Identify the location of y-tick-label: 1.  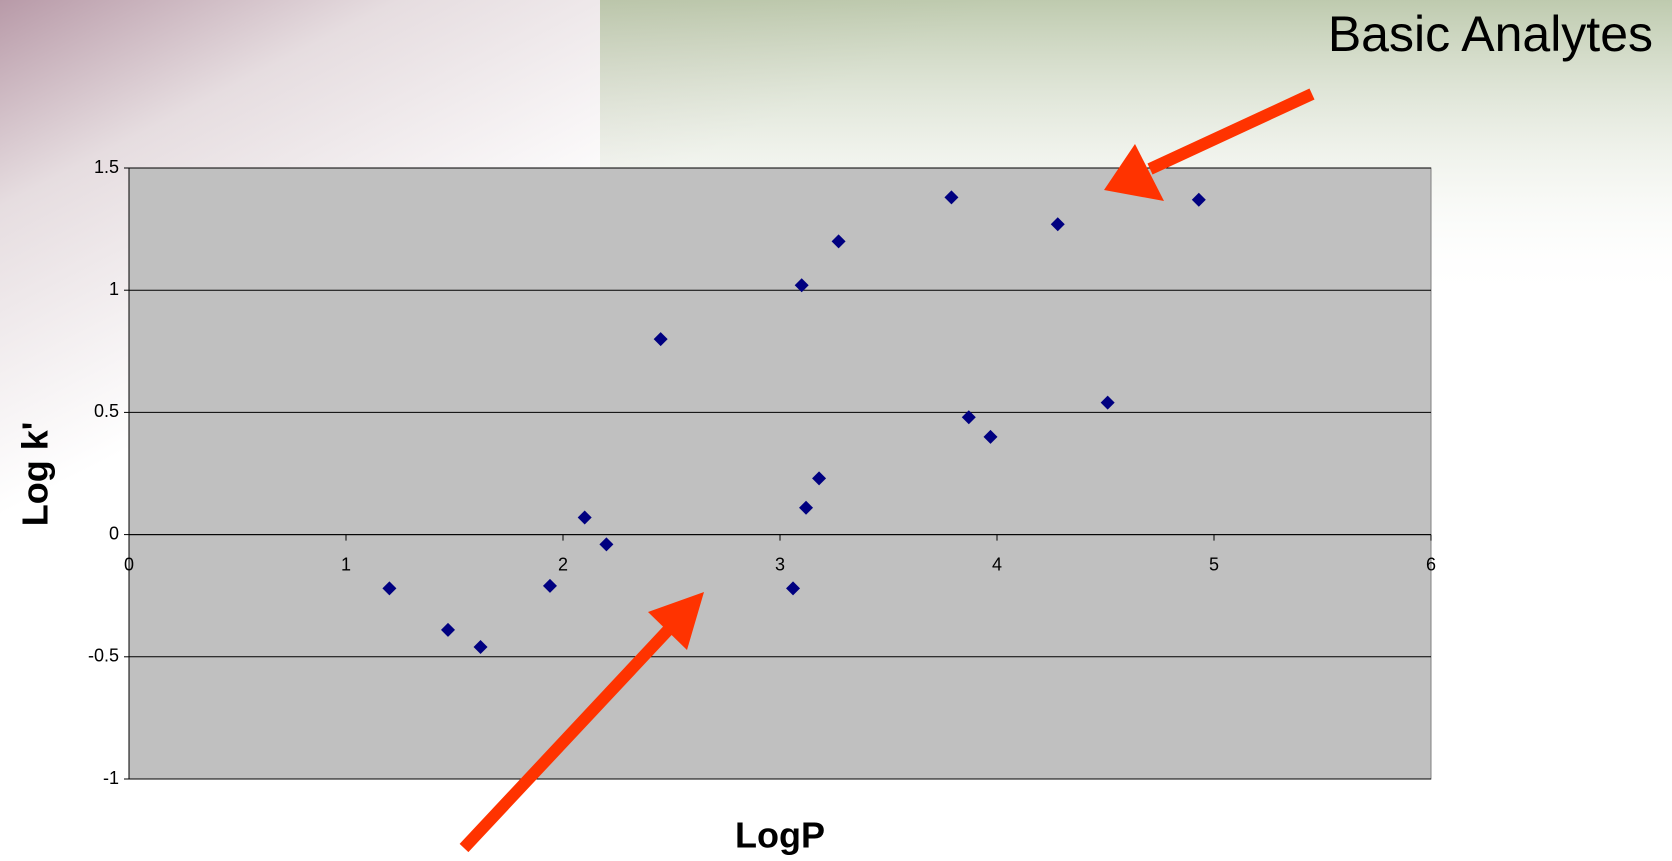
(114, 289).